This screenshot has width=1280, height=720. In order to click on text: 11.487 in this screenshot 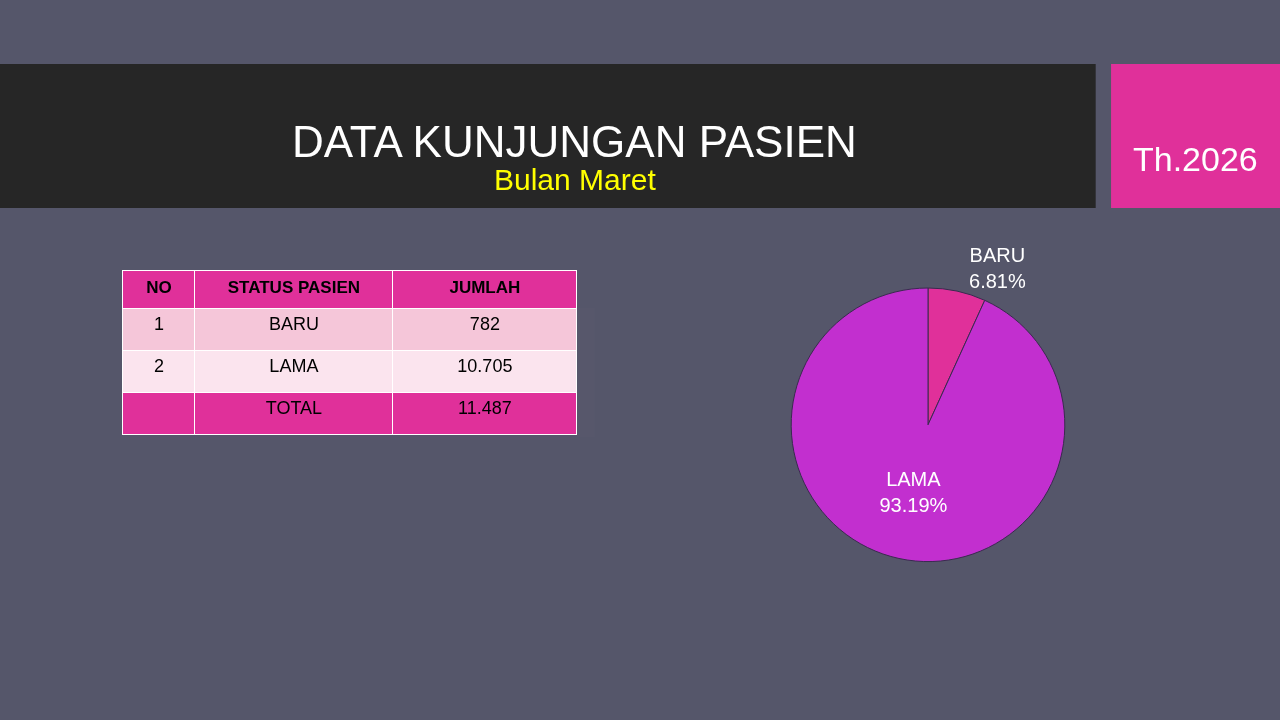, I will do `click(485, 407)`.